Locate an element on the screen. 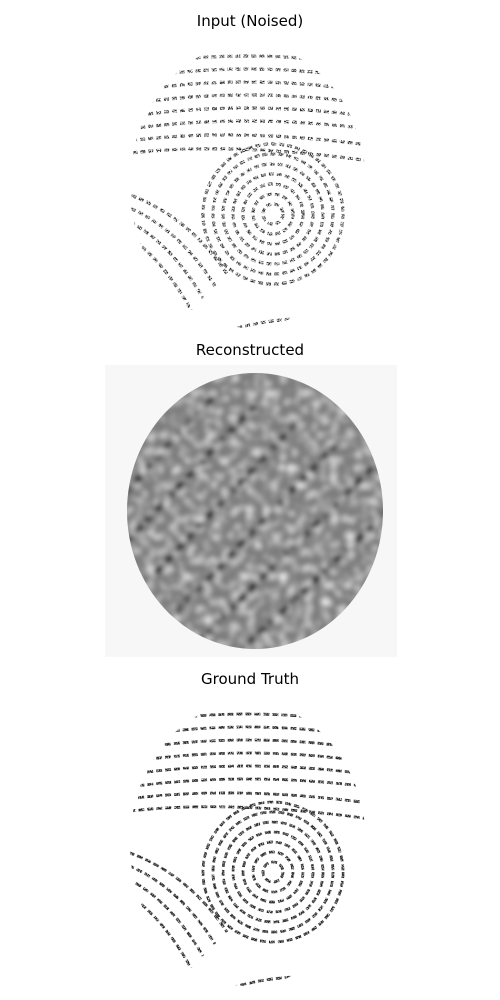 The image size is (500, 1000). panel-title-reconstructed: Reconstructed is located at coordinates (250, 350).